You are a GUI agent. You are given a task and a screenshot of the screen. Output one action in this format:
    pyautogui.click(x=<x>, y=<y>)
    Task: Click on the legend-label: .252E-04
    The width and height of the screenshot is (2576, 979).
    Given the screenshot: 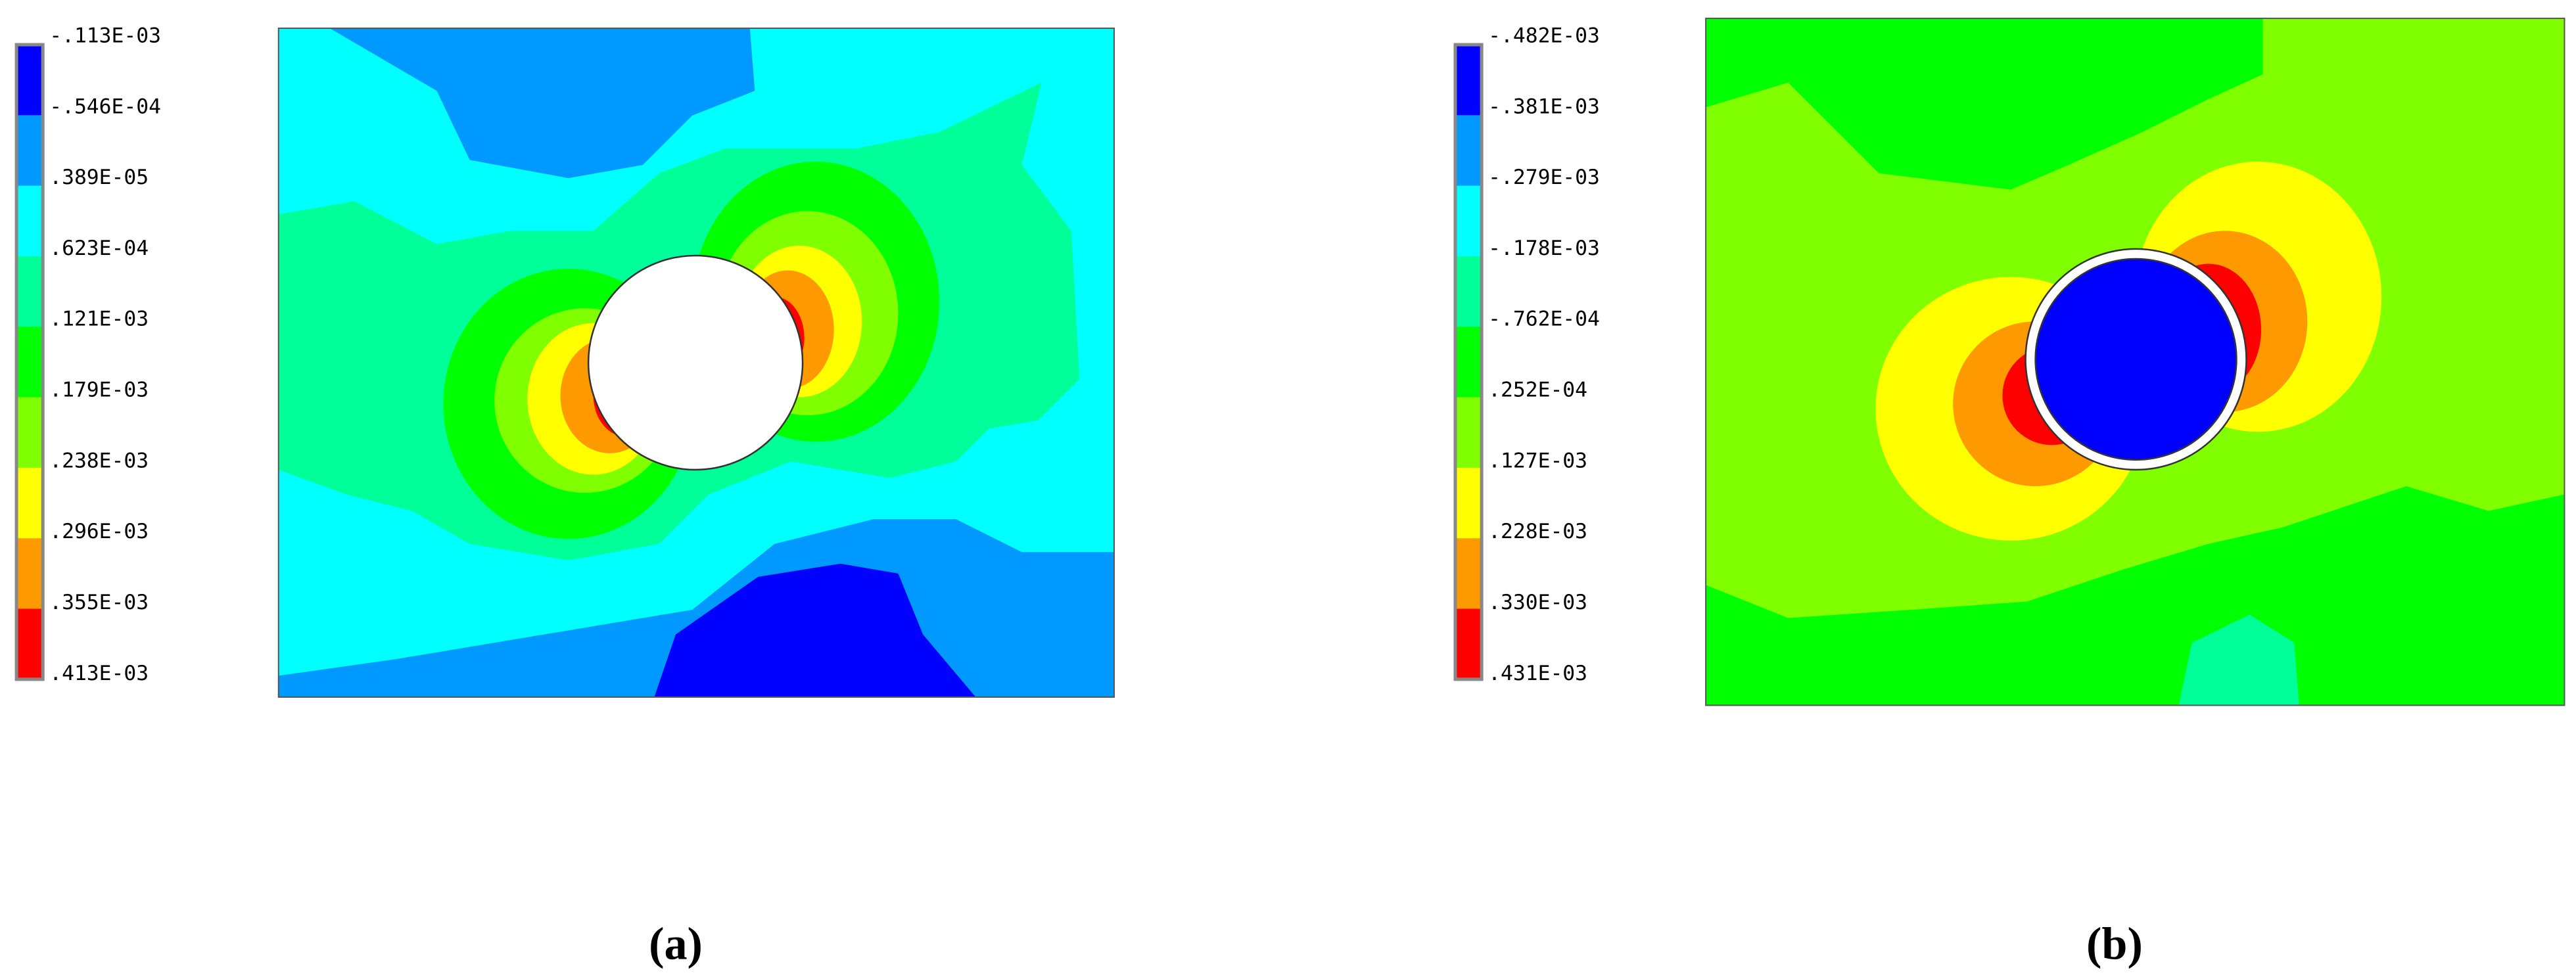 What is the action you would take?
    pyautogui.click(x=1537, y=390)
    